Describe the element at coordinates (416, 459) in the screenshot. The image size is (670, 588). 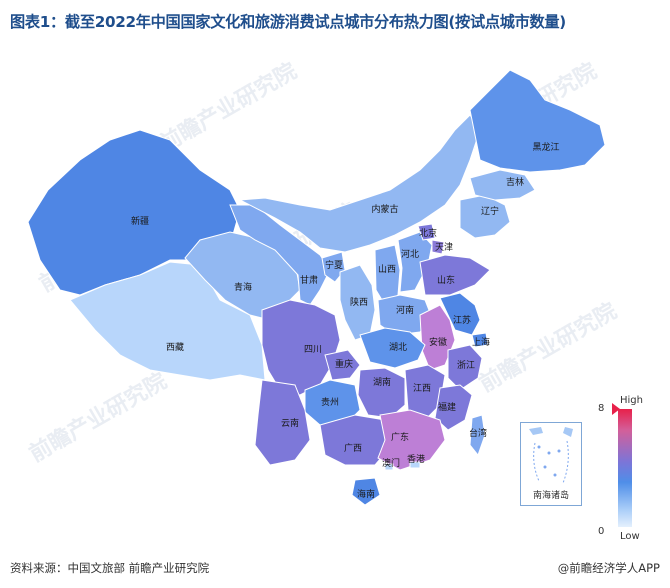
I see `province-label: 香港` at that location.